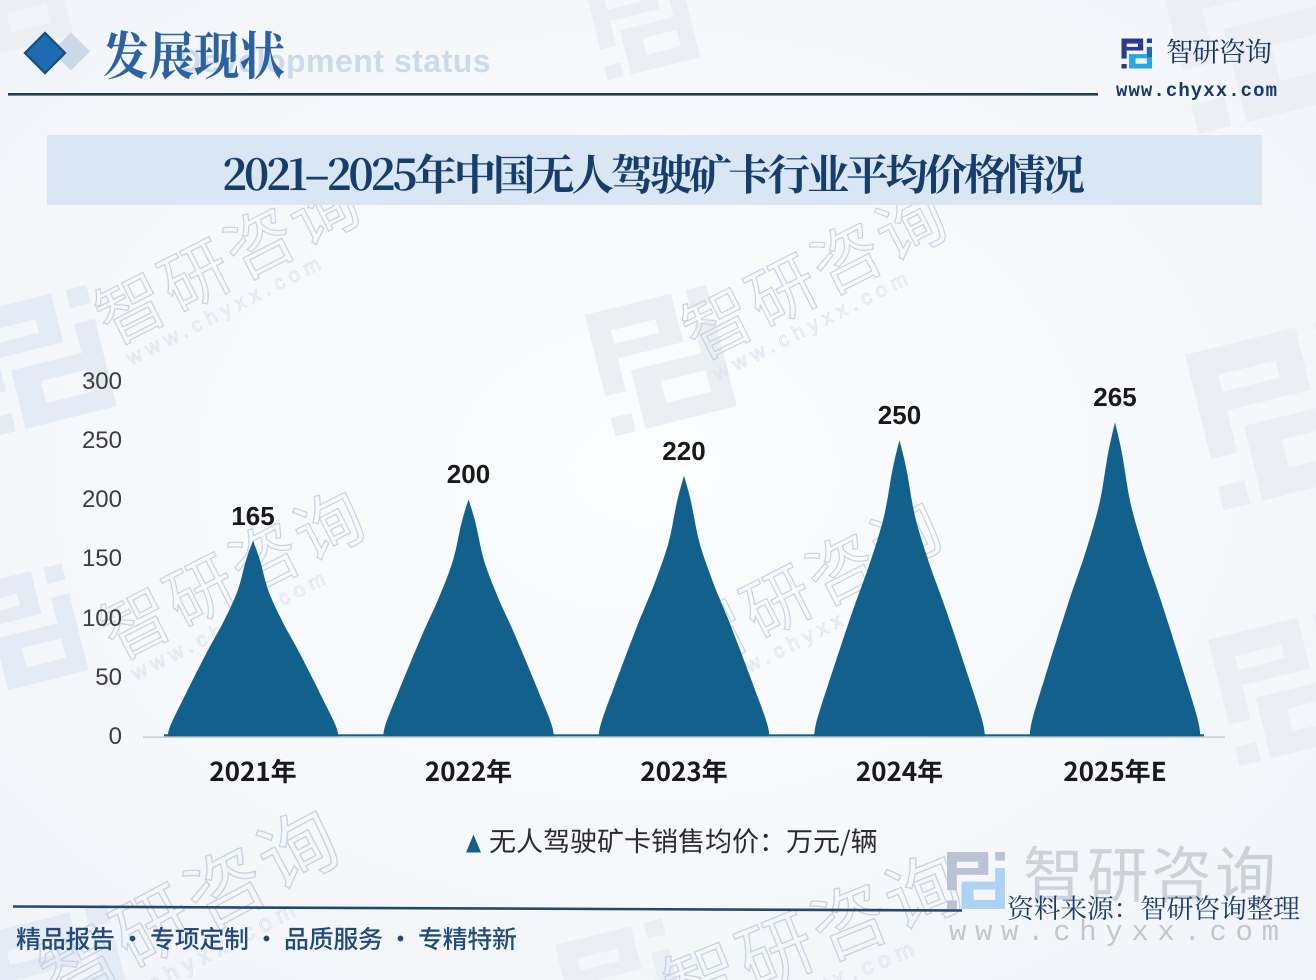 This screenshot has width=1316, height=980. Describe the element at coordinates (1114, 397) in the screenshot. I see `svg-text: 265` at that location.